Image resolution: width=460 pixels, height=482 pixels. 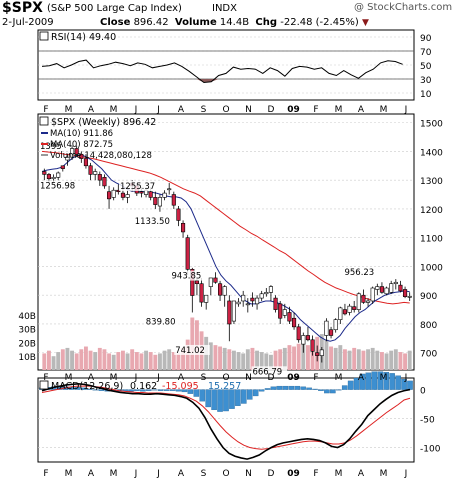 What do you see at coordinates (315, 474) in the screenshot?
I see `x-axis-label-bottom: F` at bounding box center [315, 474].